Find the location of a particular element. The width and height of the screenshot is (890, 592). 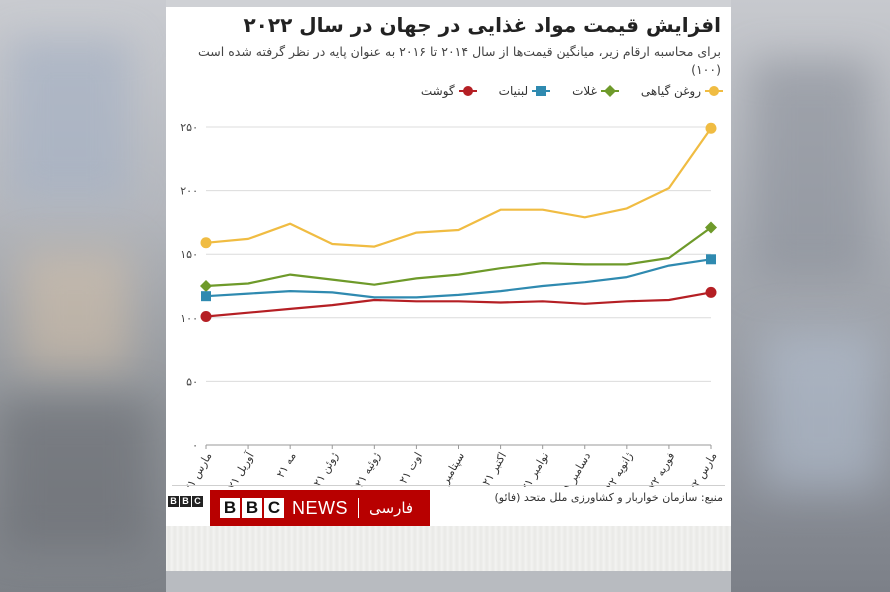

legend-item: لبنیات is located at coordinates (524, 91).